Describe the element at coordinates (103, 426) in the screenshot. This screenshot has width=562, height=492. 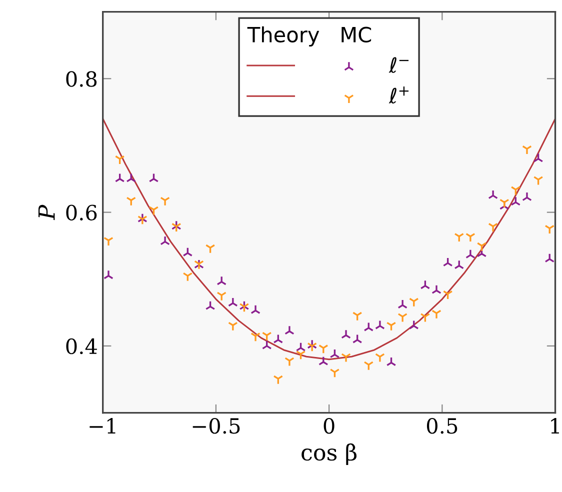
I see `x-tick-label: −1` at that location.